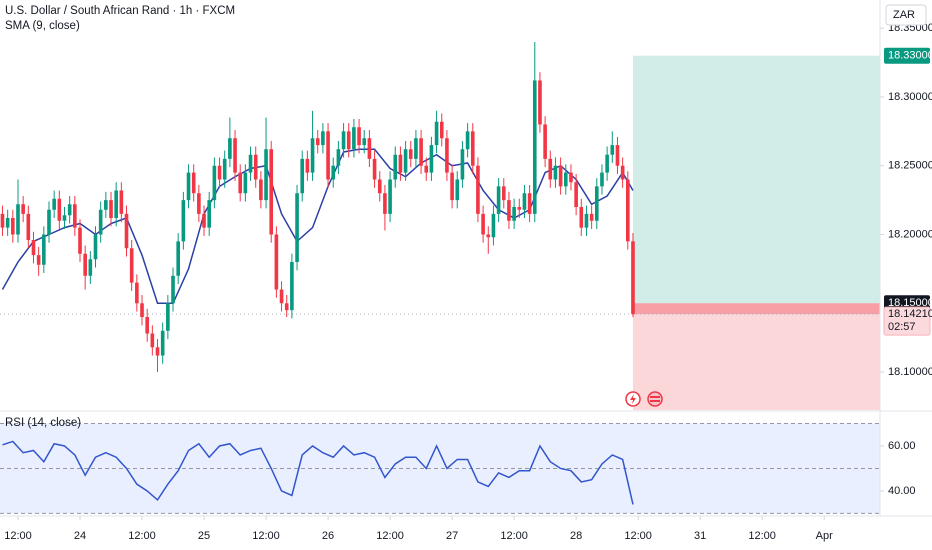 The width and height of the screenshot is (932, 550). Describe the element at coordinates (902, 327) in the screenshot. I see `countdown-label: 02:57` at that location.